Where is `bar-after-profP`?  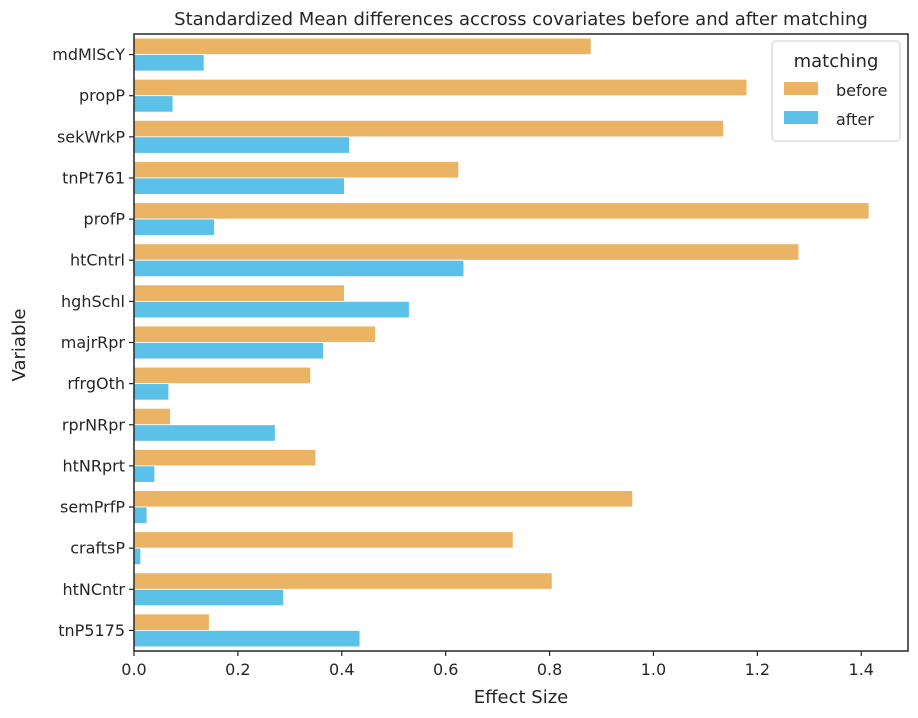 bar-after-profP is located at coordinates (174, 227).